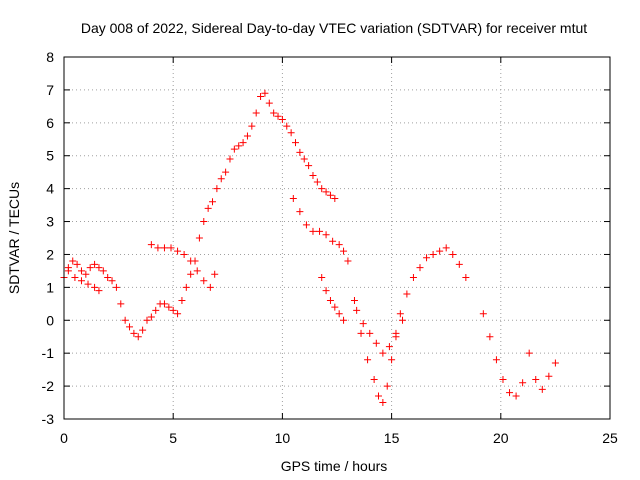 This screenshot has width=640, height=480. I want to click on x-tick-label: 20, so click(501, 438).